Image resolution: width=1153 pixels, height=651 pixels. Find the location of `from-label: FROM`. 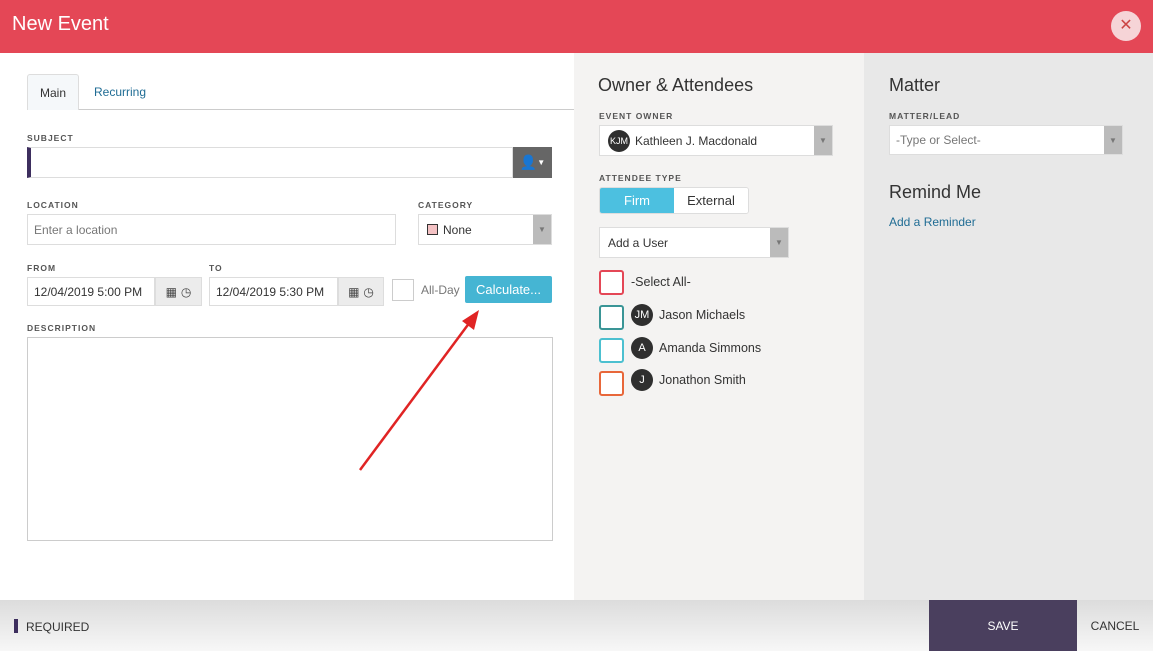

from-label: FROM is located at coordinates (42, 268).